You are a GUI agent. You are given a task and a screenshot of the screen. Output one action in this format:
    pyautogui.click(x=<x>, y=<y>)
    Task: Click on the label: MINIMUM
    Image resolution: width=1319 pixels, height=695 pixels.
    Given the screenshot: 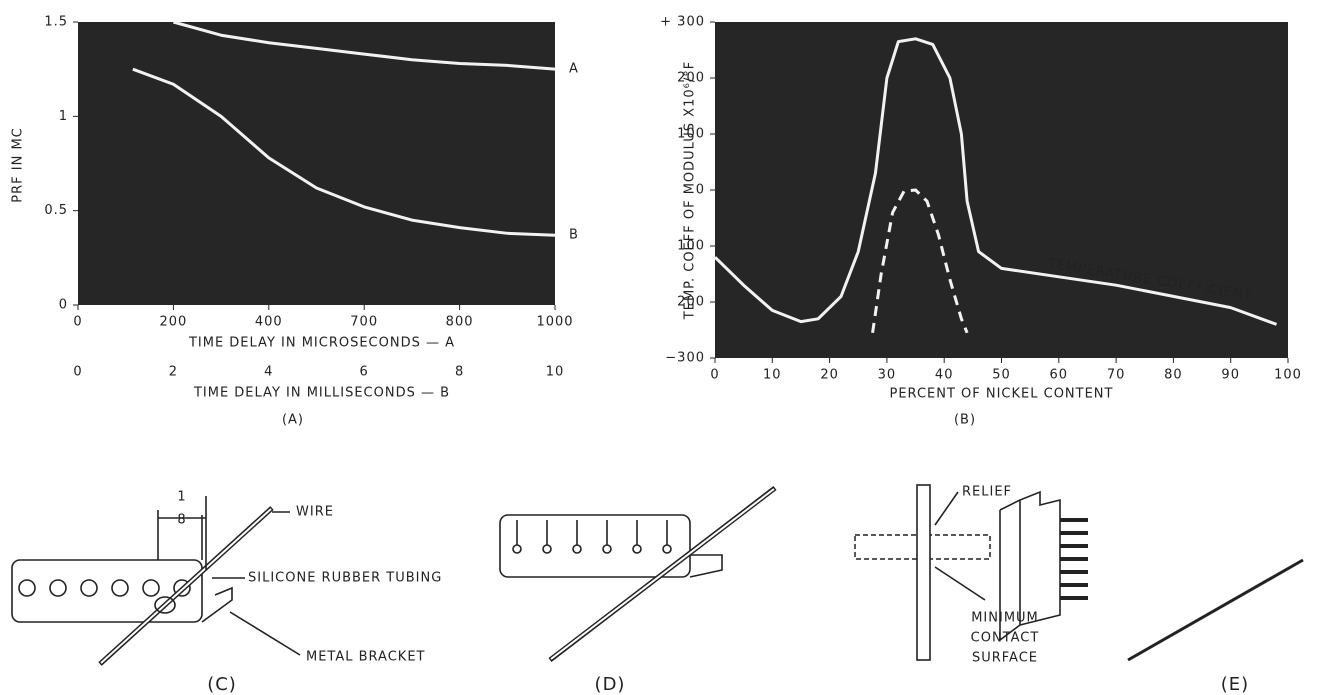 What is the action you would take?
    pyautogui.click(x=1005, y=618)
    